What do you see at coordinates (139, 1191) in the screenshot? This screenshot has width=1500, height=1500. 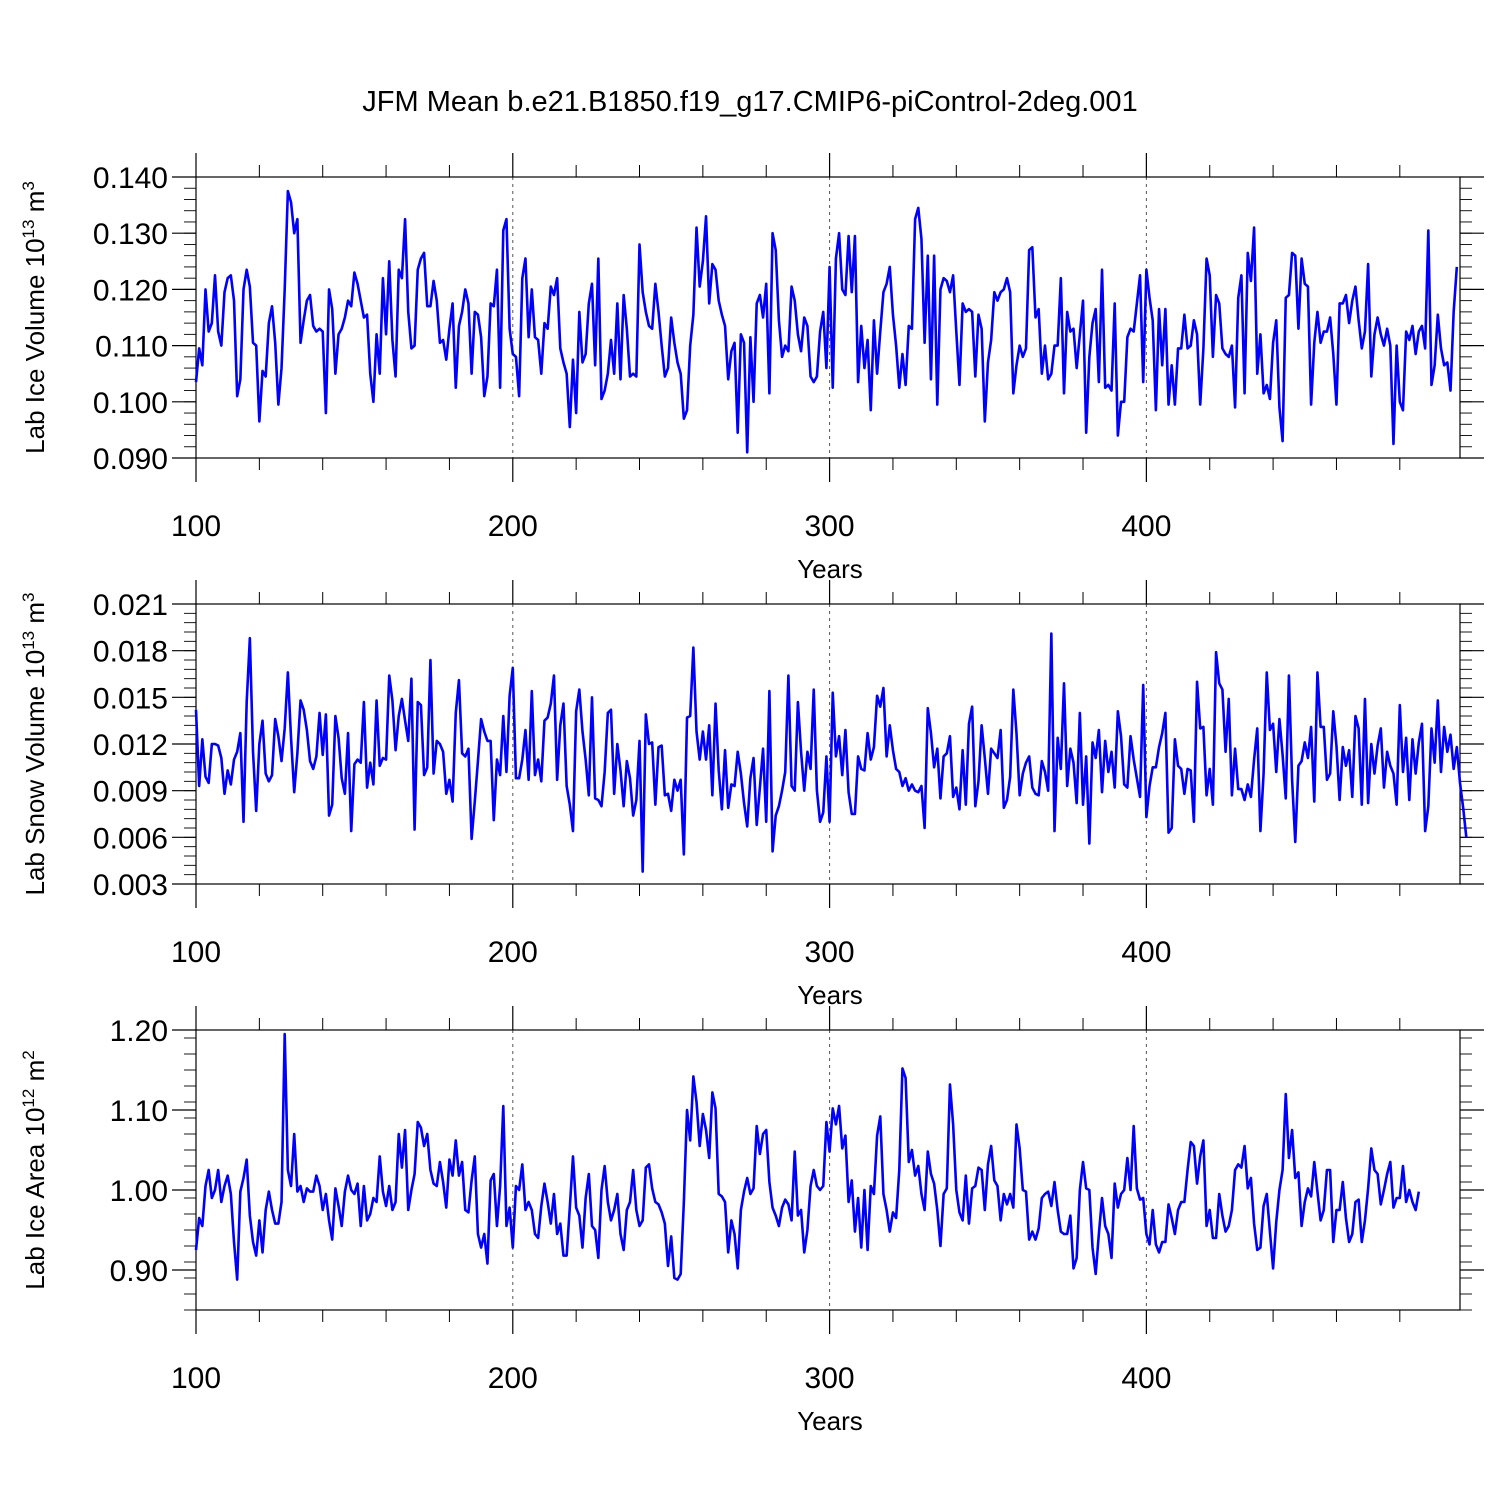 I see `y-tick-label: 1.00` at bounding box center [139, 1191].